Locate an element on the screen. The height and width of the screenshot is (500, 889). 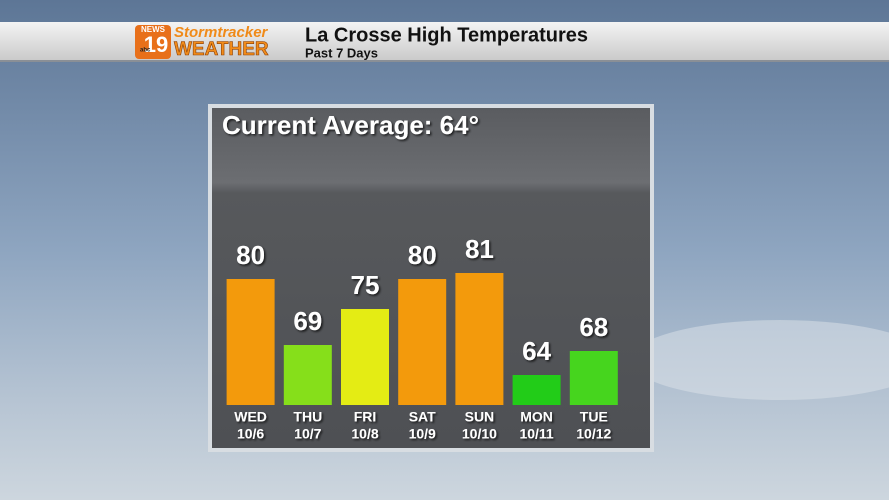
logo-network: abc is located at coordinates (145, 51).